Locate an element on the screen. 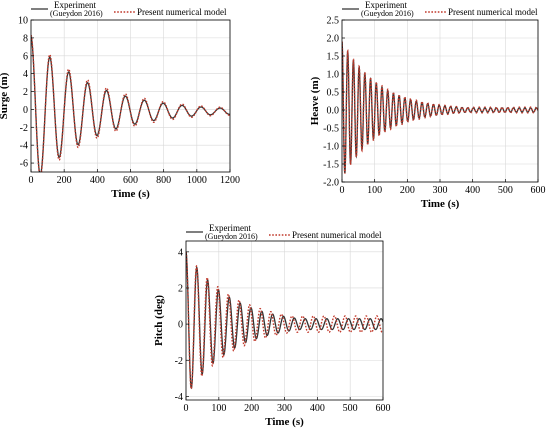 The width and height of the screenshot is (550, 438). y-tick-label: 10 is located at coordinates (23, 21).